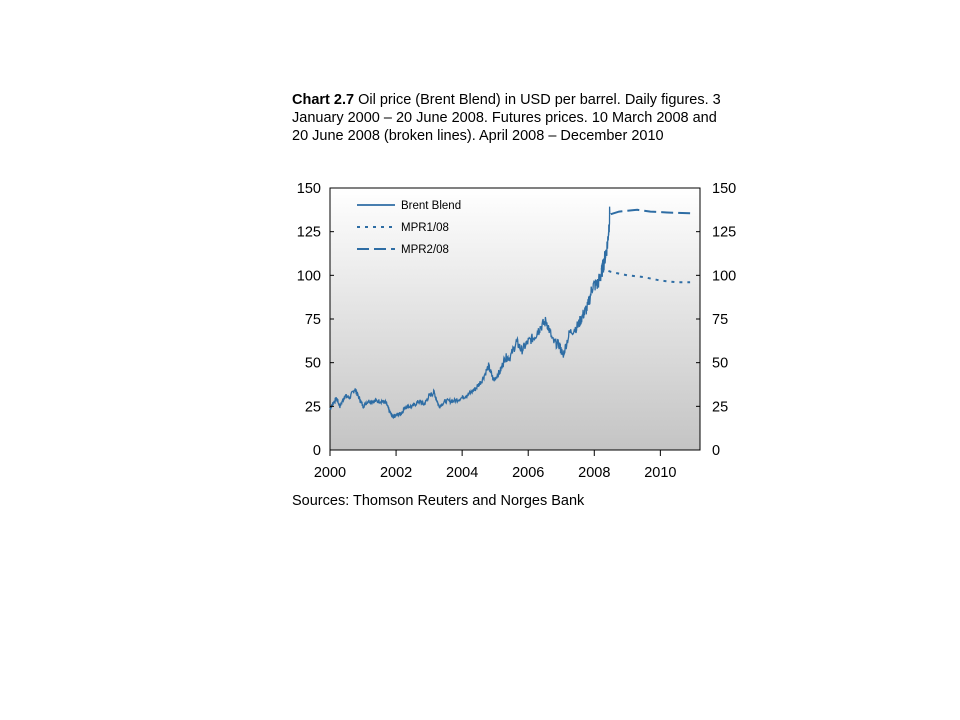 This screenshot has height=720, width=960. I want to click on legend-label: MPR1/08, so click(425, 228).